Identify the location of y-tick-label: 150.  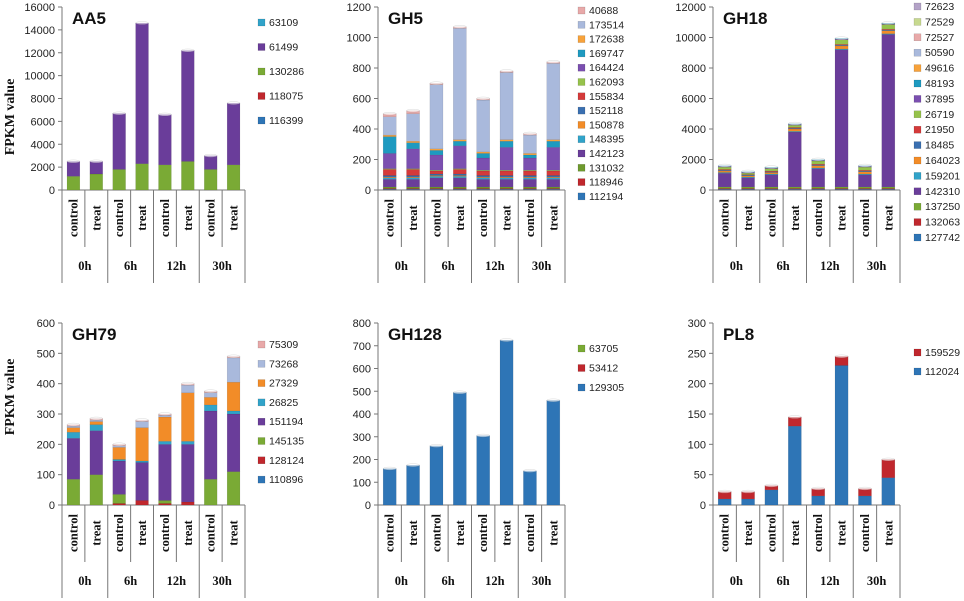
(697, 415).